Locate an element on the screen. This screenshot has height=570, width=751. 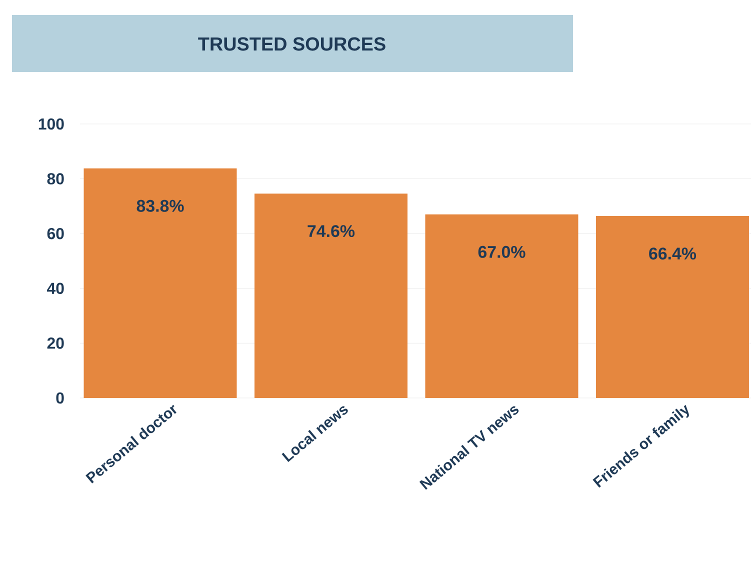
y-tick-label: 60 is located at coordinates (55, 234).